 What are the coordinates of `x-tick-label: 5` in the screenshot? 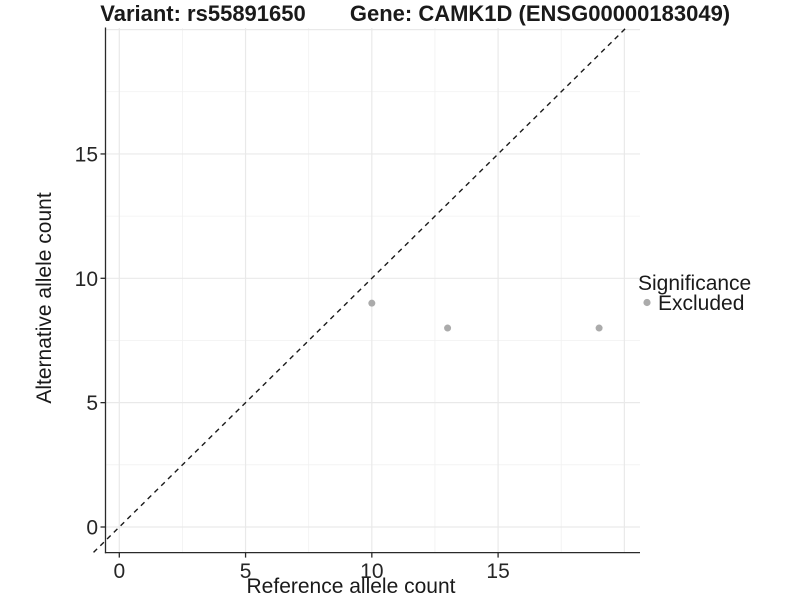 It's located at (246, 571).